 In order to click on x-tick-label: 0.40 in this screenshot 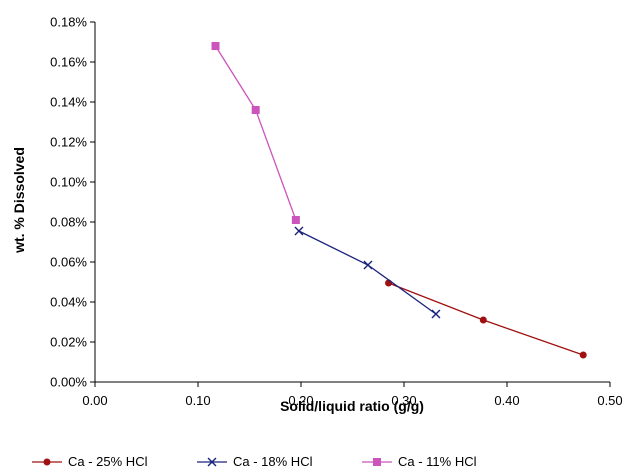, I will do `click(506, 400)`.